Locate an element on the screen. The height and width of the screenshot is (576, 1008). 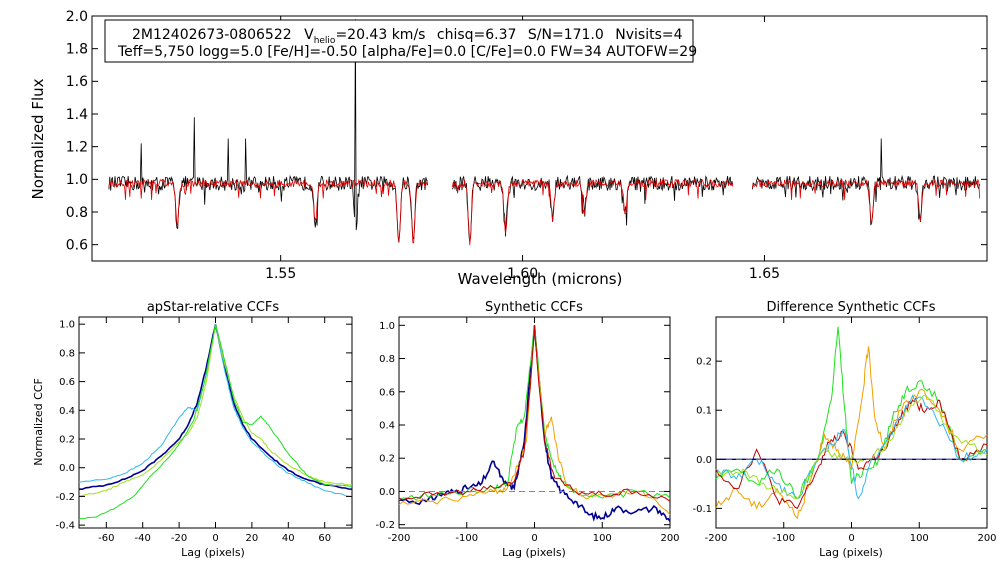
x-tick-label: 1.55 is located at coordinates (280, 274).